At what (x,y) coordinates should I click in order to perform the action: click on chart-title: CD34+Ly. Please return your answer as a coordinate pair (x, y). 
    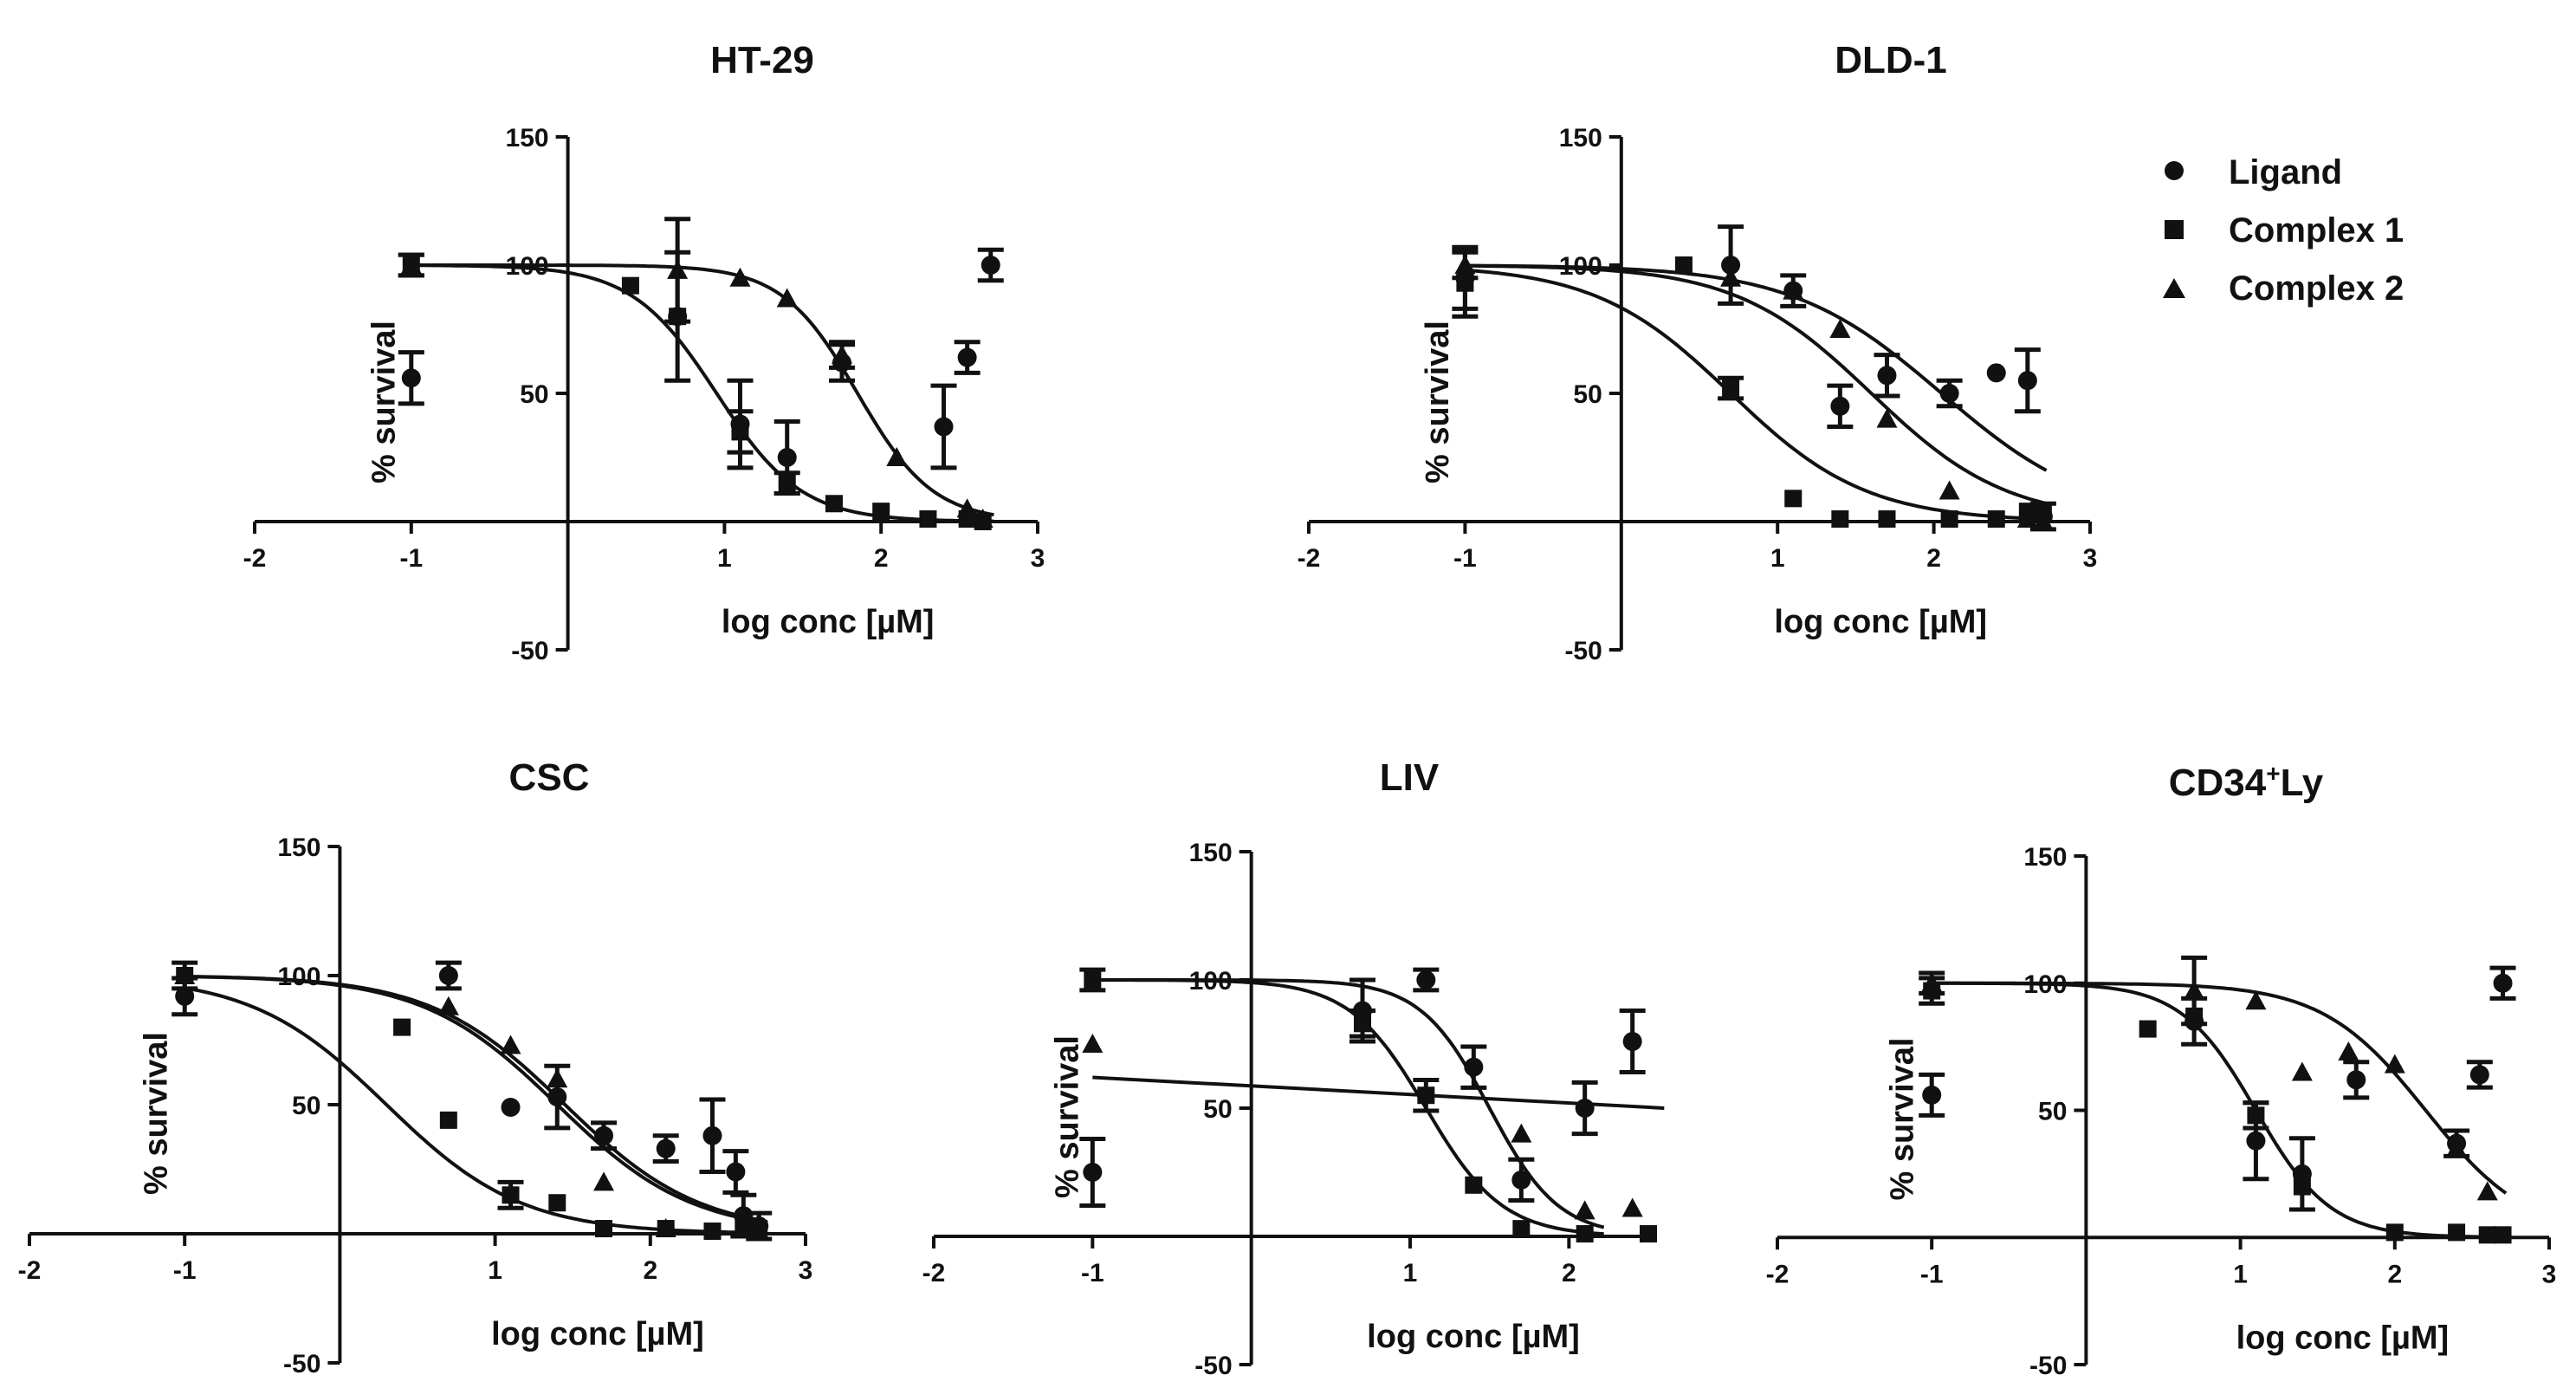
    Looking at the image, I should click on (2246, 782).